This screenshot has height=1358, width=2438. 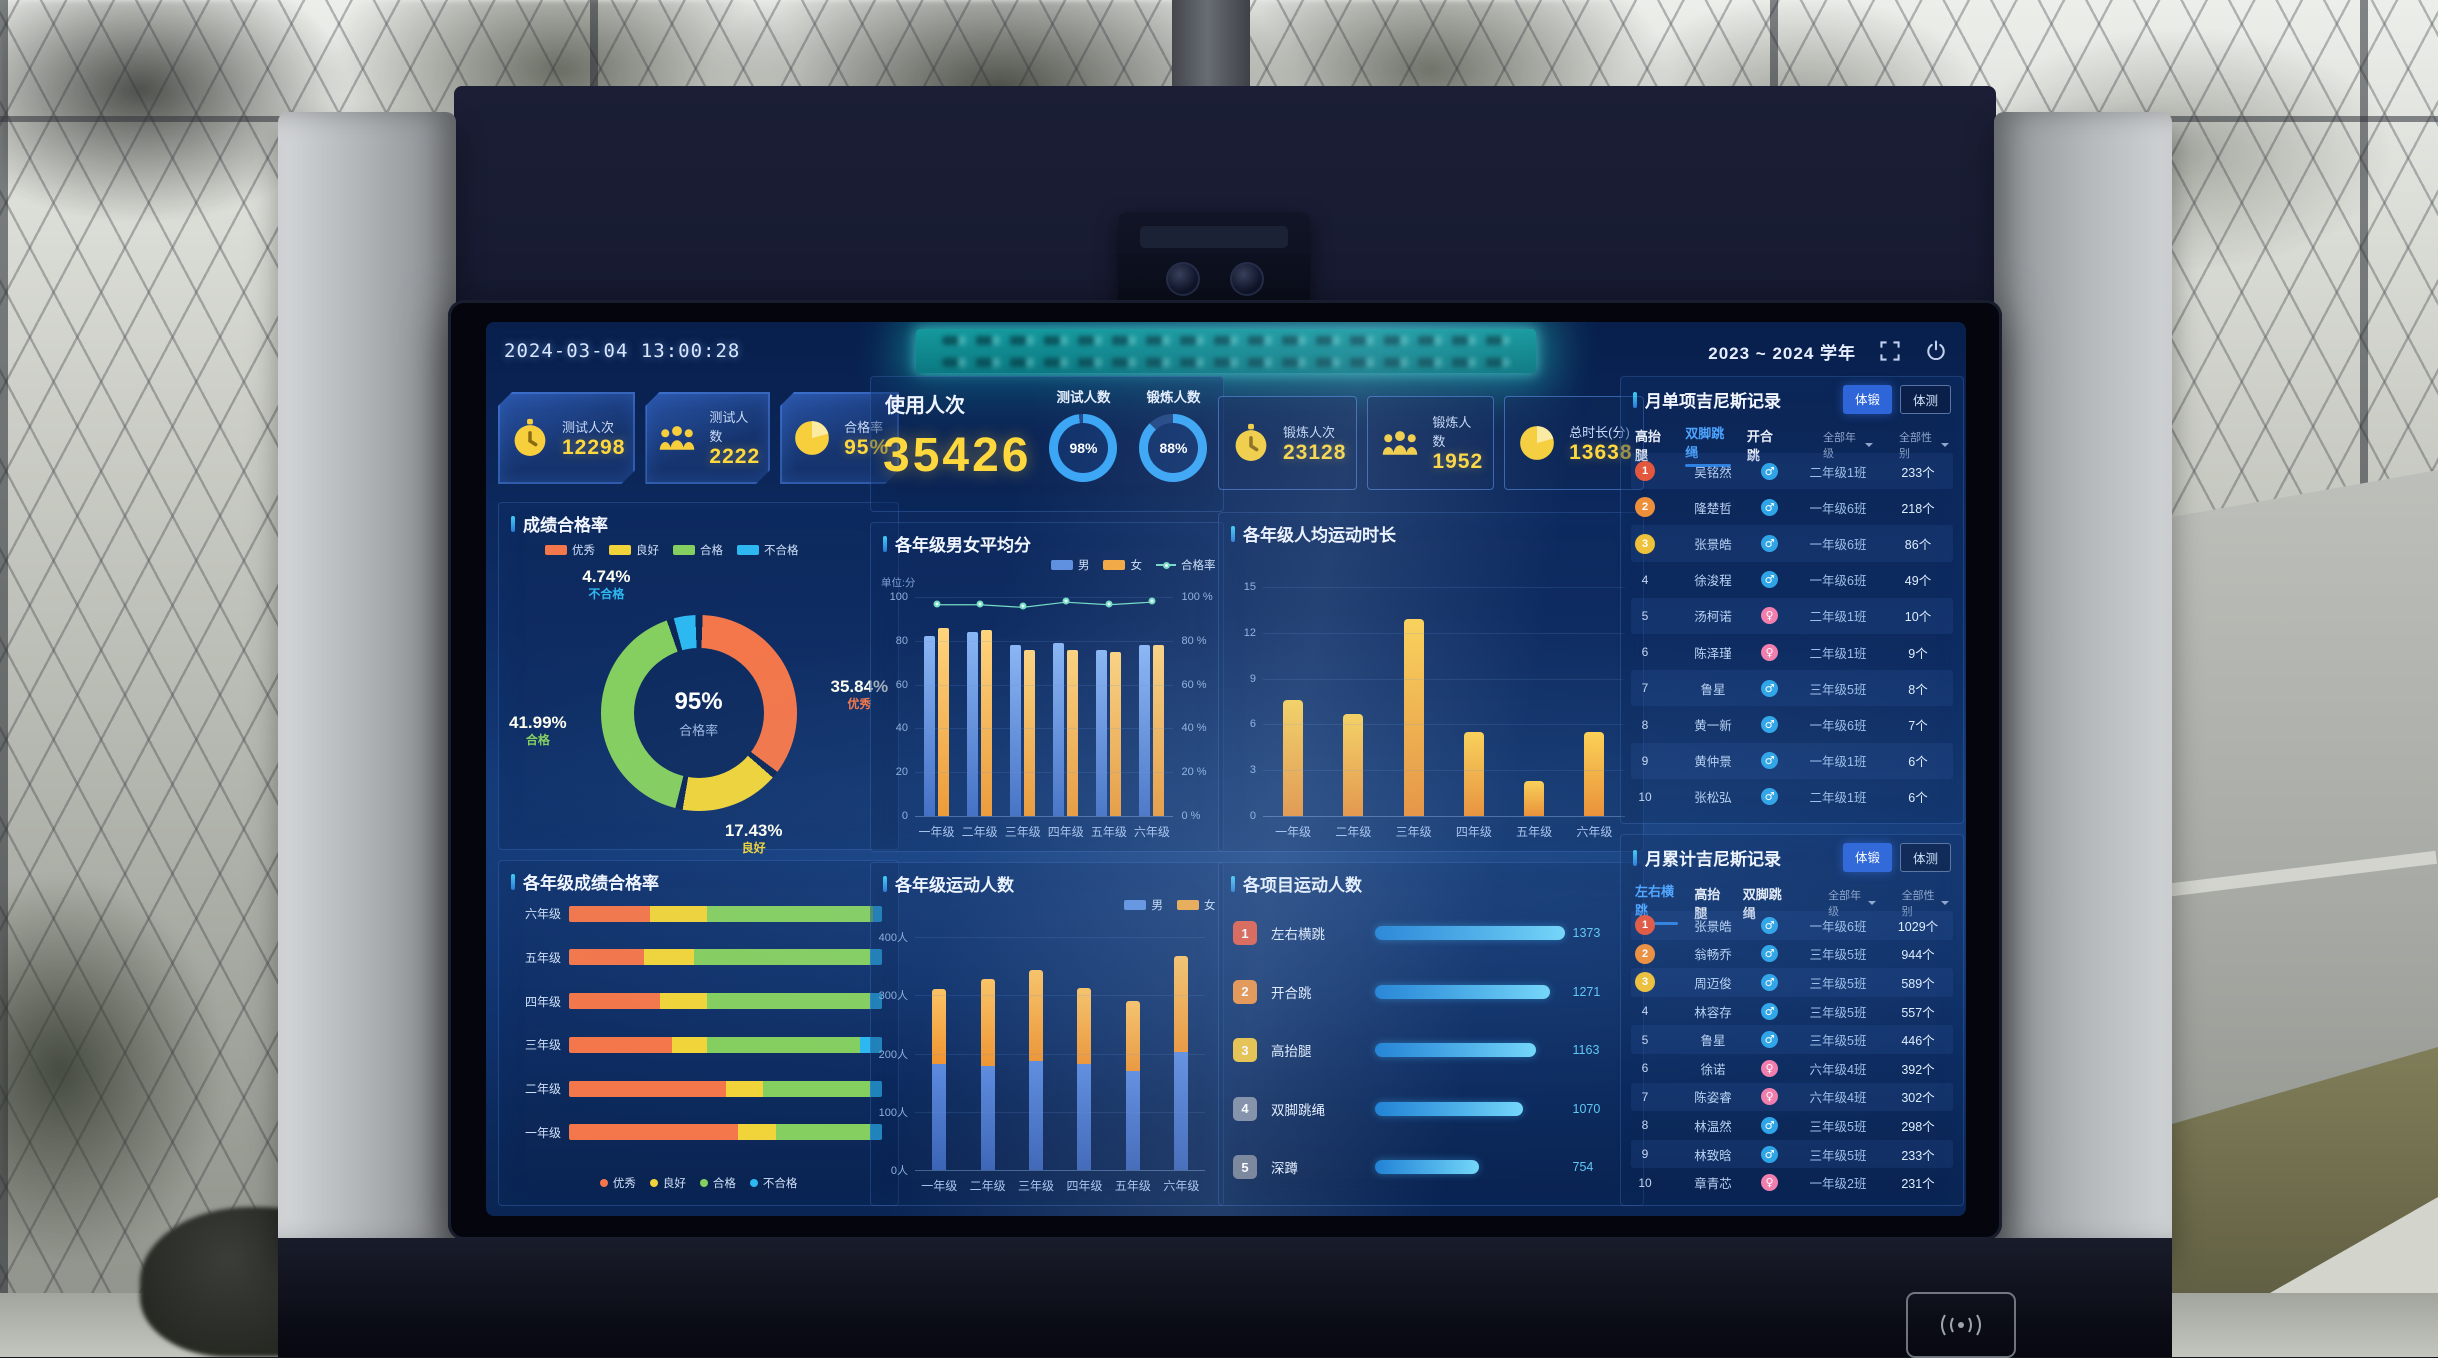 I want to click on rank-number: 4, so click(x=1645, y=580).